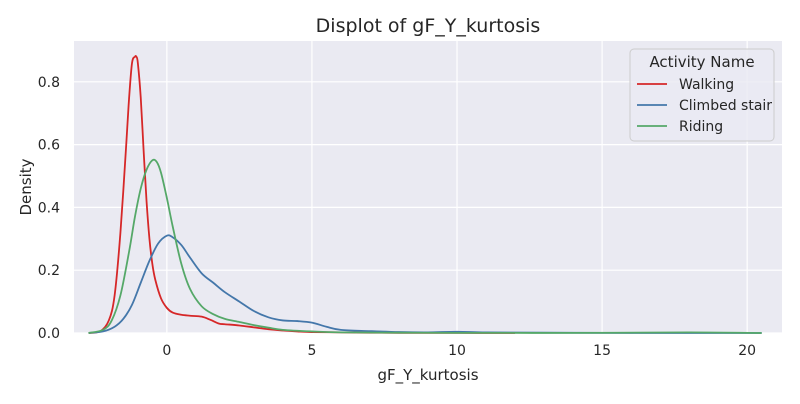 The width and height of the screenshot is (800, 404). I want to click on chart-title: Displot of gF_Y_kurtosis, so click(428, 26).